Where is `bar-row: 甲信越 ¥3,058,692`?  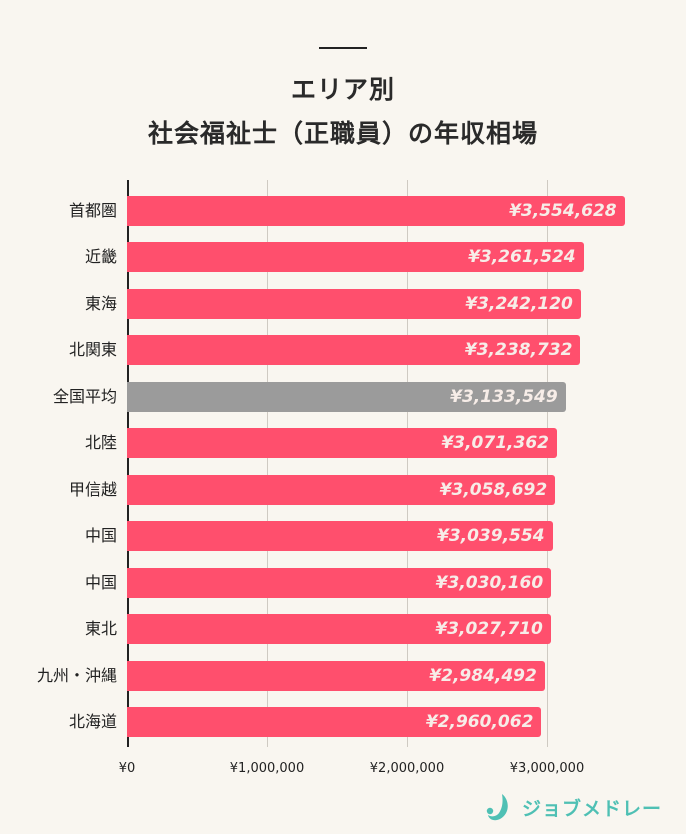 bar-row: 甲信越 ¥3,058,692 is located at coordinates (358, 489).